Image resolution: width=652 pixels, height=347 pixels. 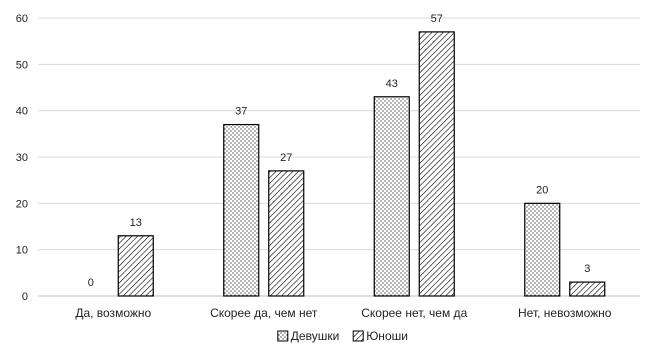 What do you see at coordinates (22, 204) in the screenshot?
I see `y-tick-label: 20` at bounding box center [22, 204].